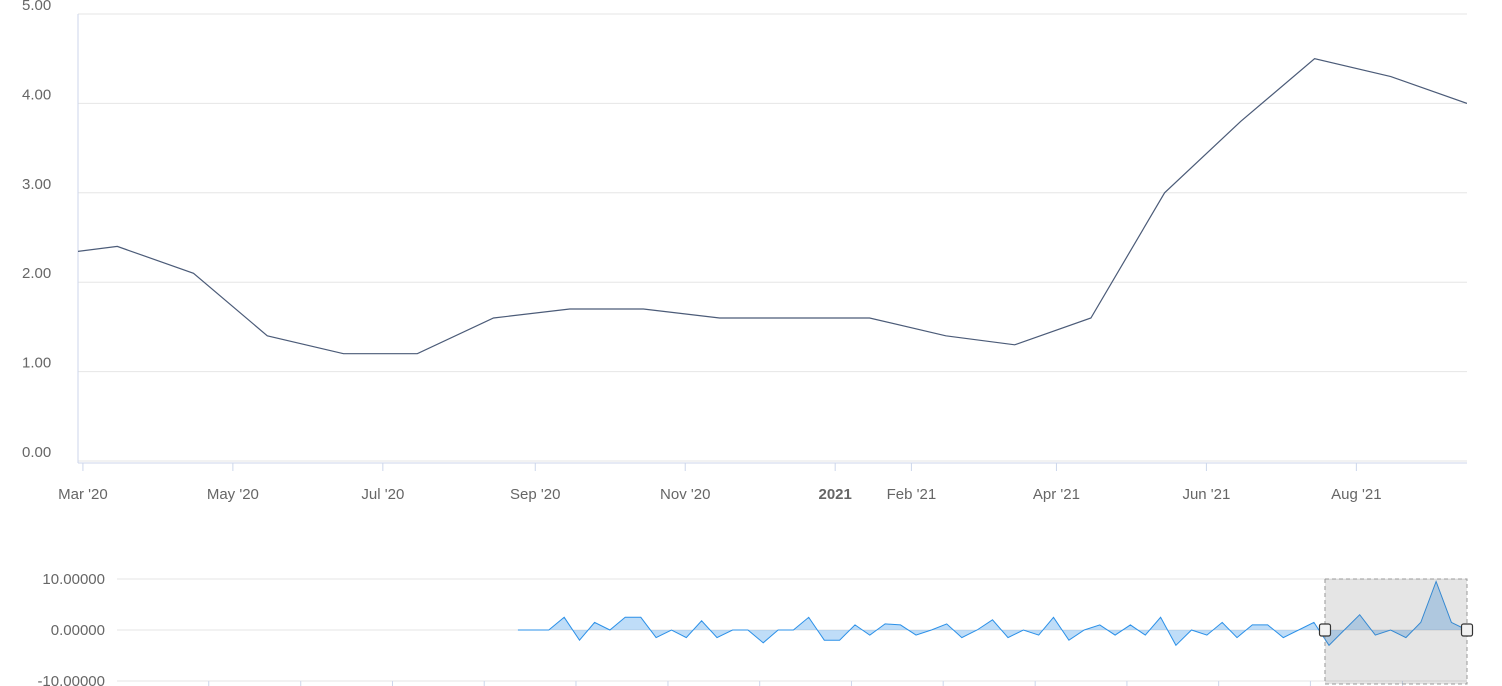  Describe the element at coordinates (36, 94) in the screenshot. I see `y-tick-label: 4.00` at that location.